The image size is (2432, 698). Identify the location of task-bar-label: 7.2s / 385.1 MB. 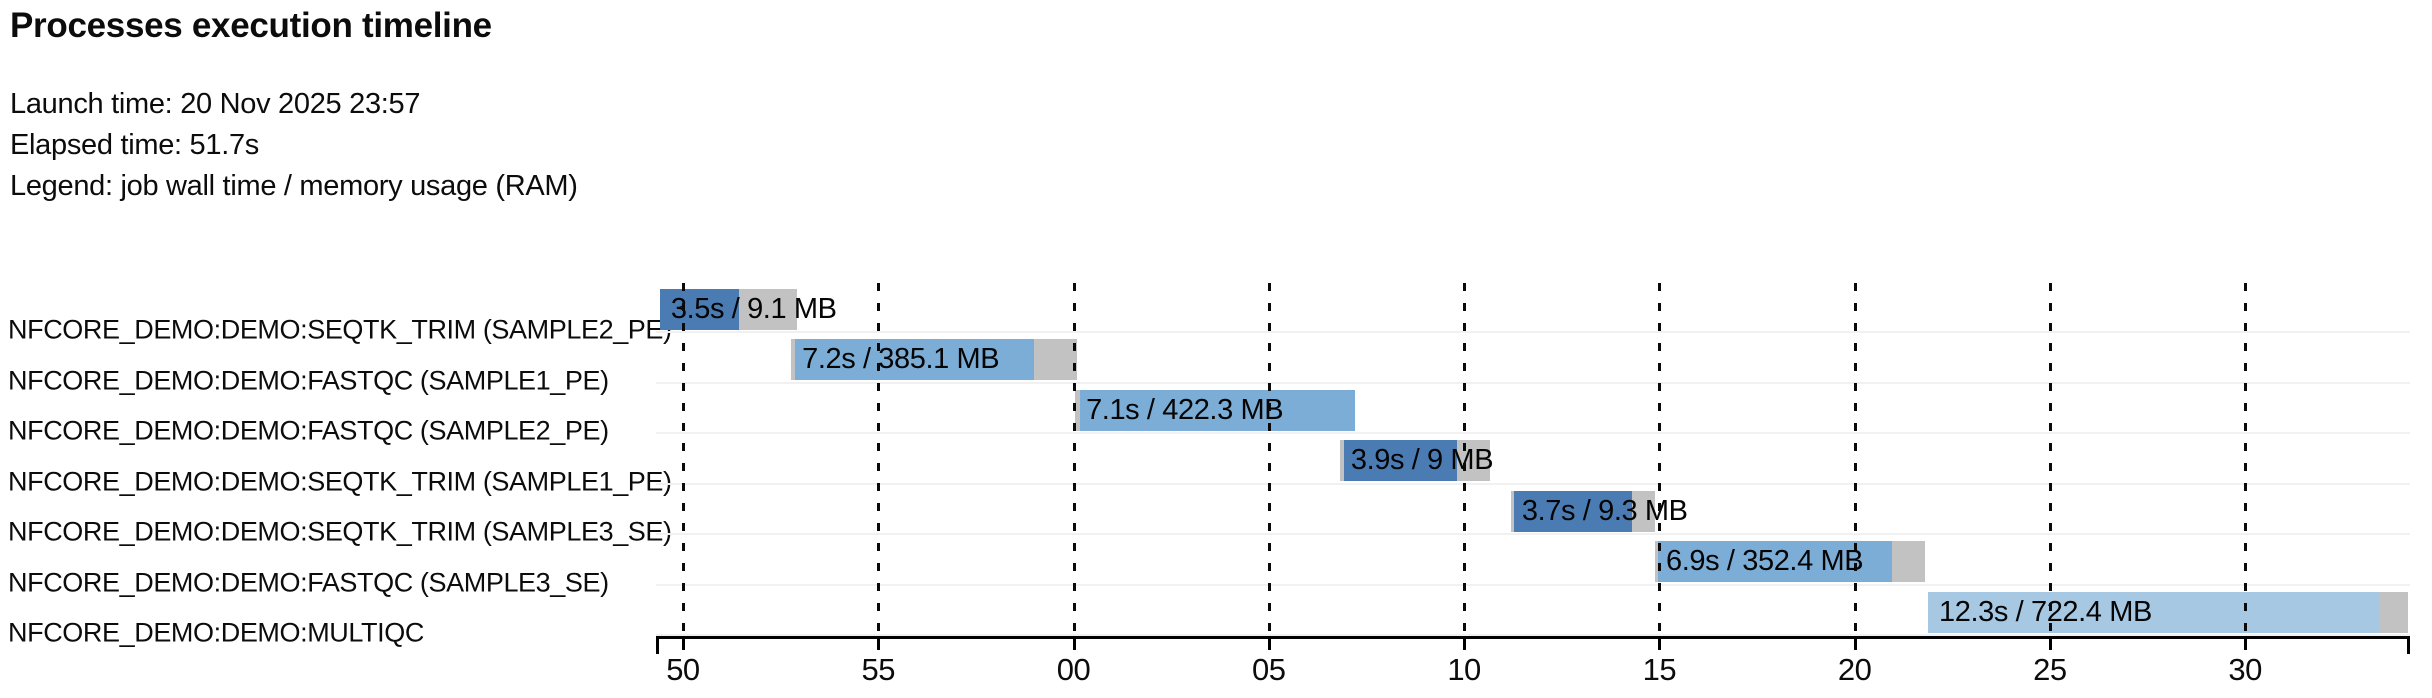
(901, 359).